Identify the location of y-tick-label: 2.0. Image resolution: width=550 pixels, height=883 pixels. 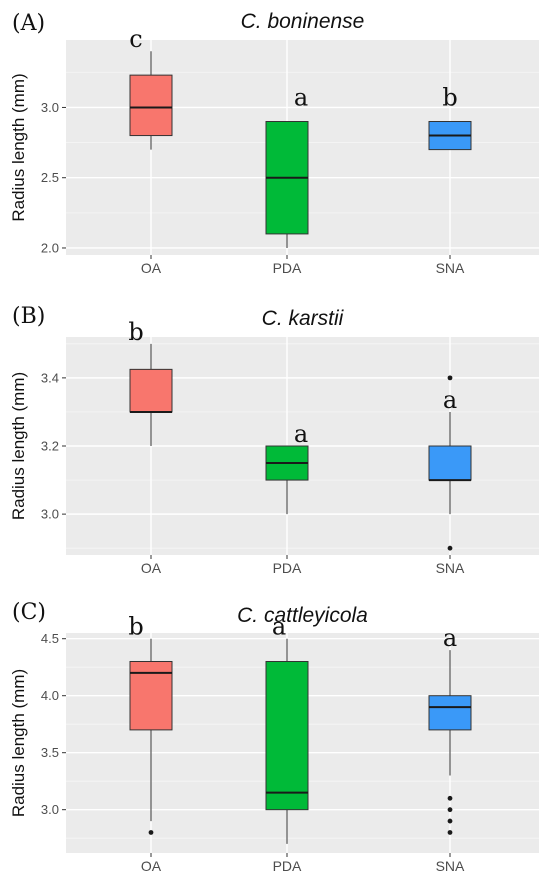
(50, 247).